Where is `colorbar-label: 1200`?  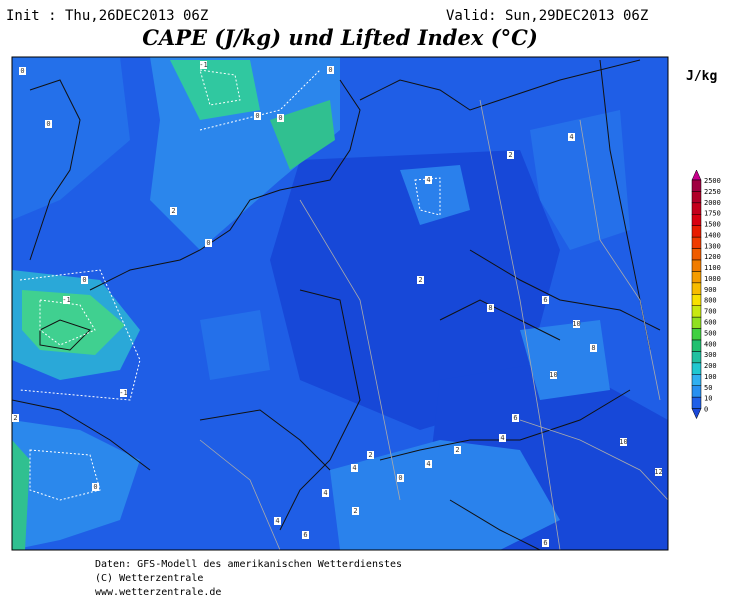
colorbar-label: 1200 is located at coordinates (712, 257).